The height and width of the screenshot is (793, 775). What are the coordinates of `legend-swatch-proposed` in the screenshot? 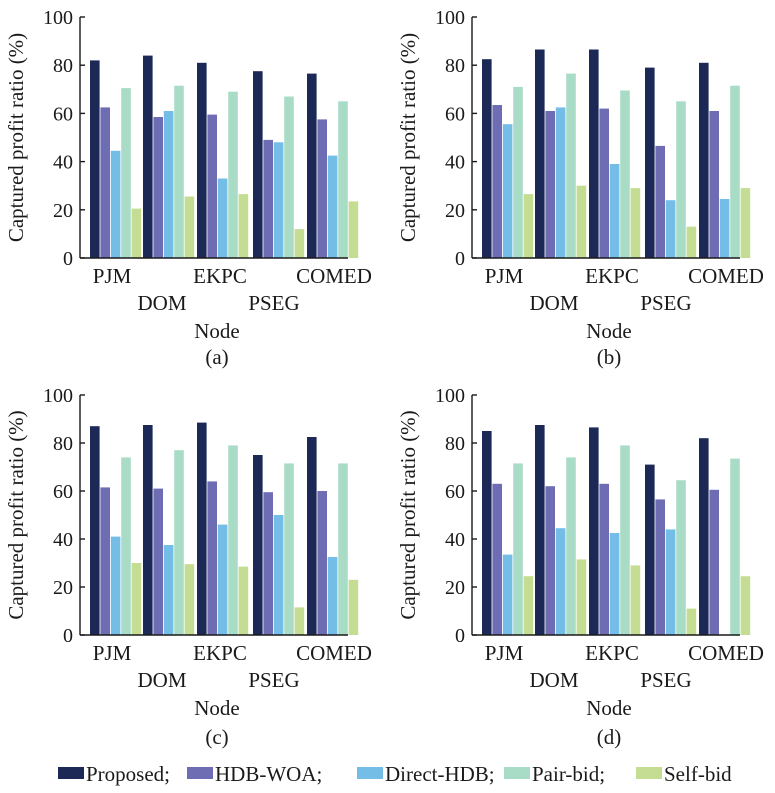 It's located at (71, 773).